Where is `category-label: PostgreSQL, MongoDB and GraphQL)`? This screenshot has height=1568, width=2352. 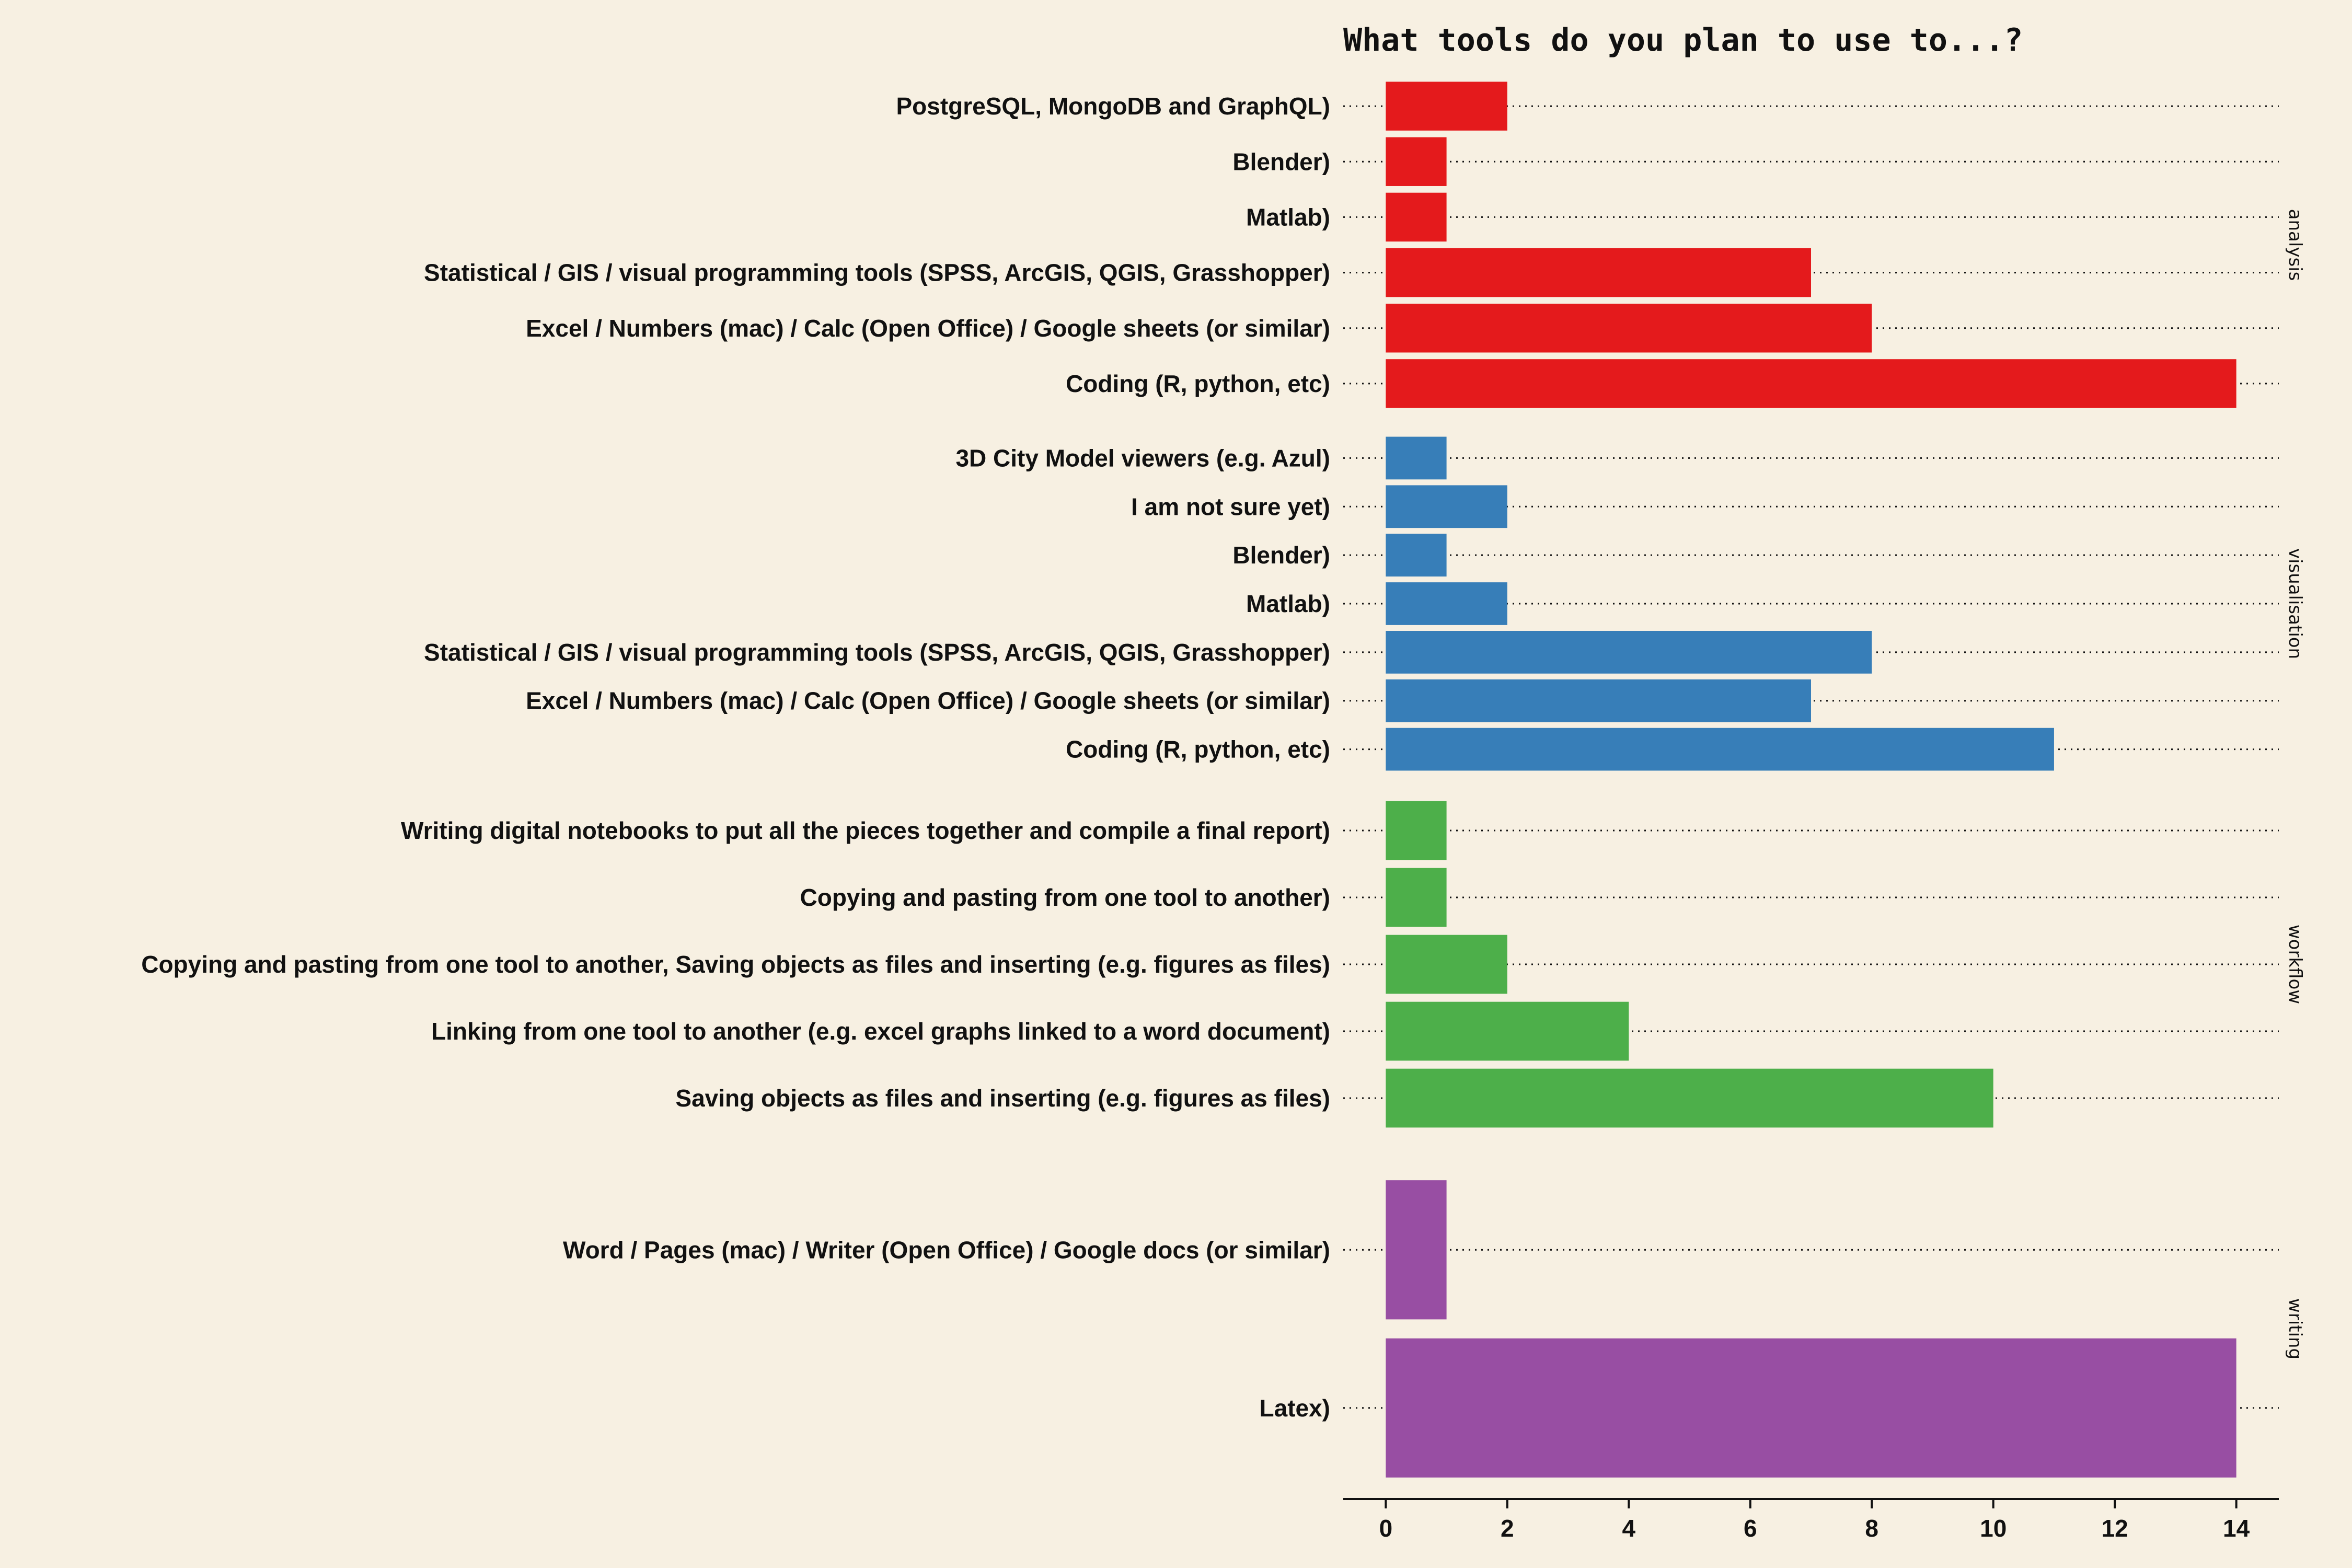
category-label: PostgreSQL, MongoDB and GraphQL) is located at coordinates (1113, 106).